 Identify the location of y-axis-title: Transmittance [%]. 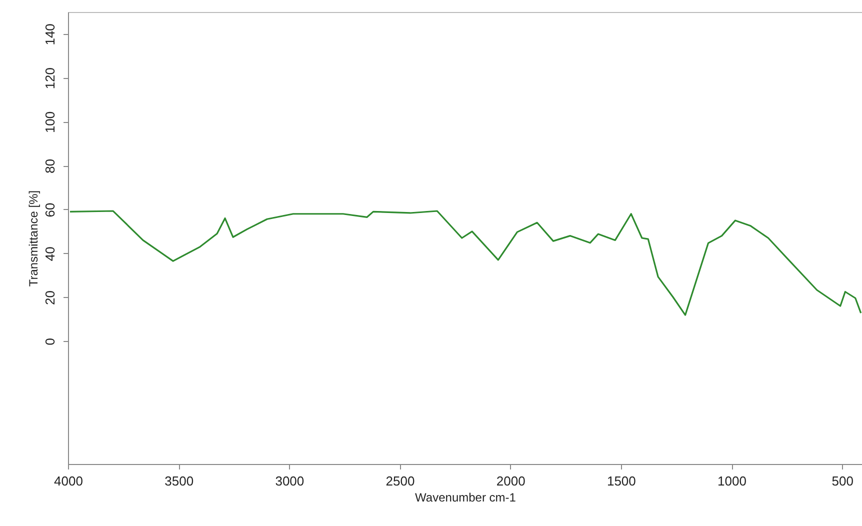
(33, 238).